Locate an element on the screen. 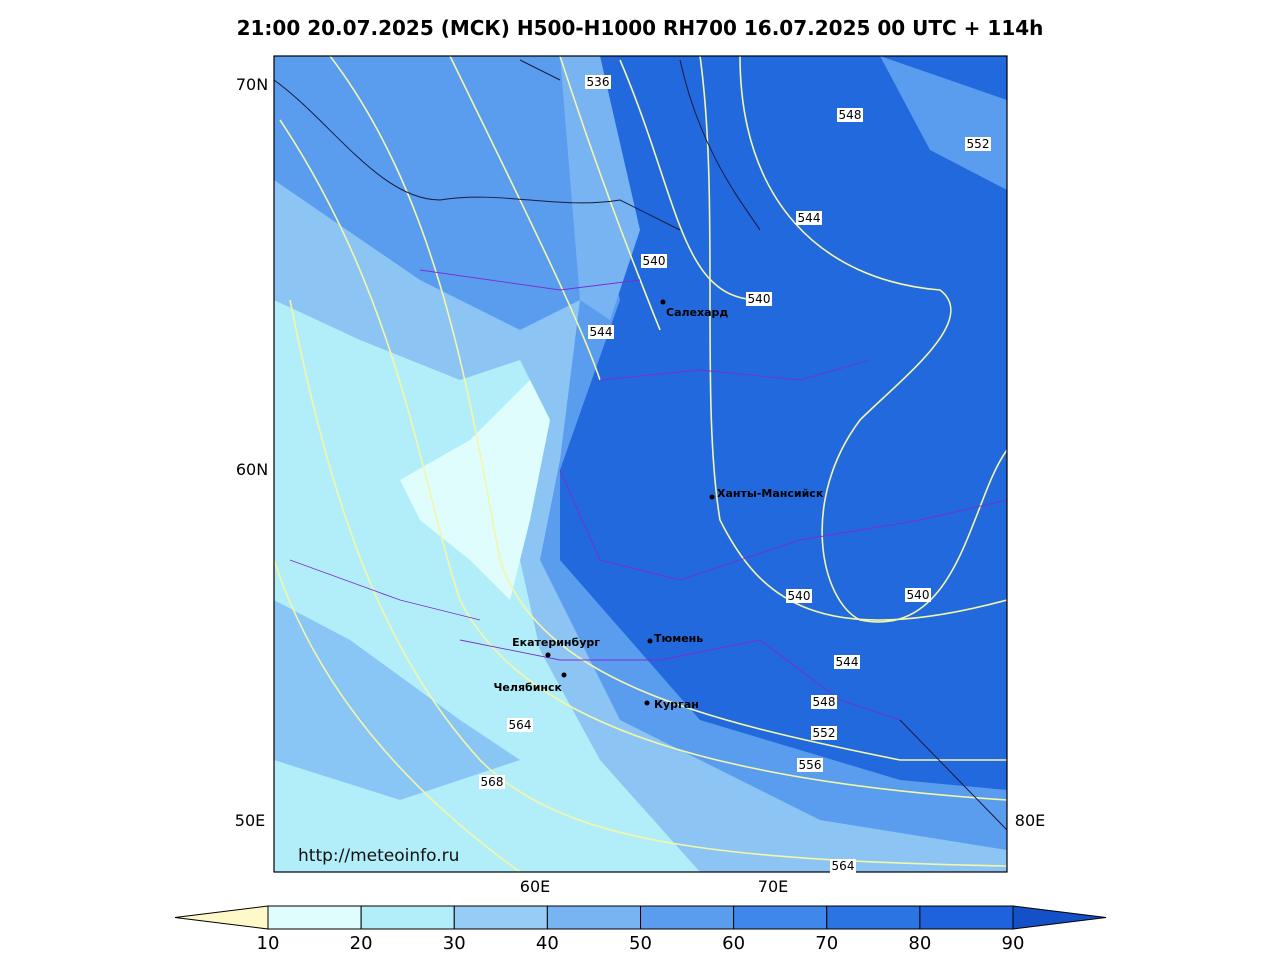 The image size is (1281, 967). city-label: Тюмень is located at coordinates (678, 638).